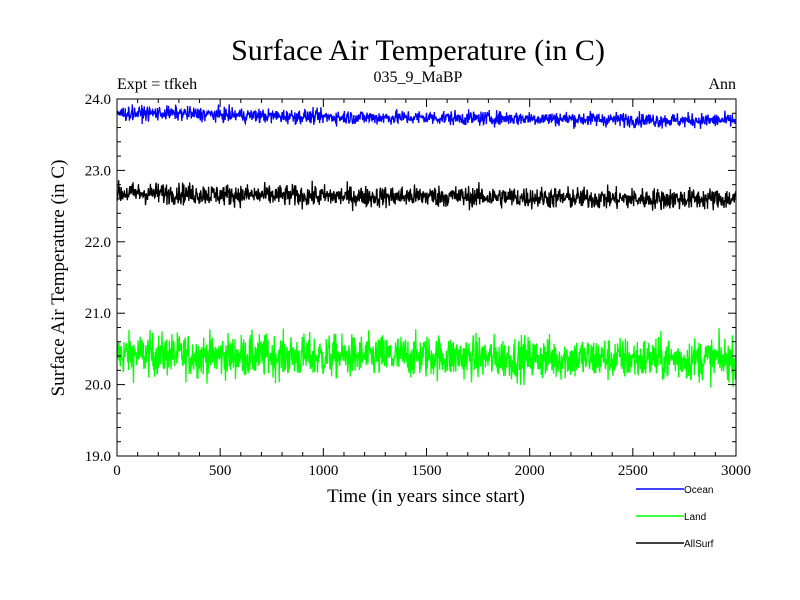  What do you see at coordinates (98, 457) in the screenshot?
I see `y-tick-label: 19.0` at bounding box center [98, 457].